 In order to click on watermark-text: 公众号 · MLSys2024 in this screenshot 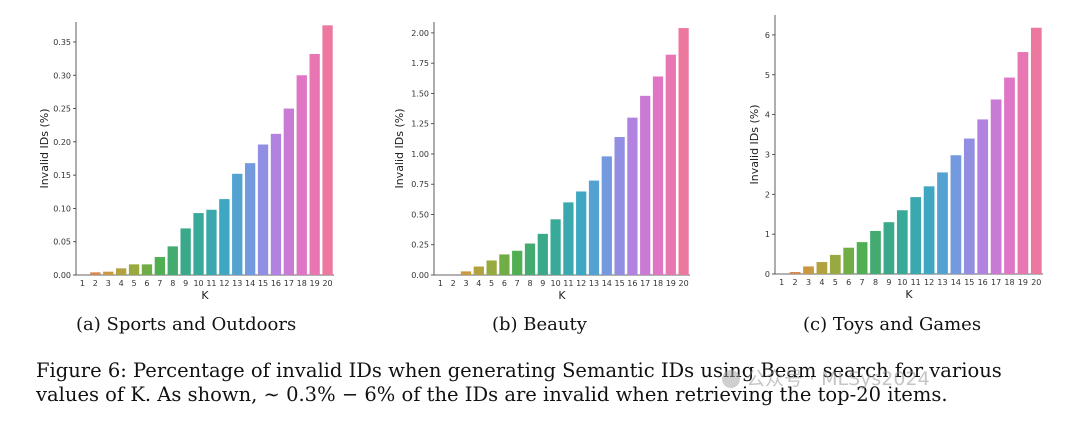, I will do `click(838, 379)`.